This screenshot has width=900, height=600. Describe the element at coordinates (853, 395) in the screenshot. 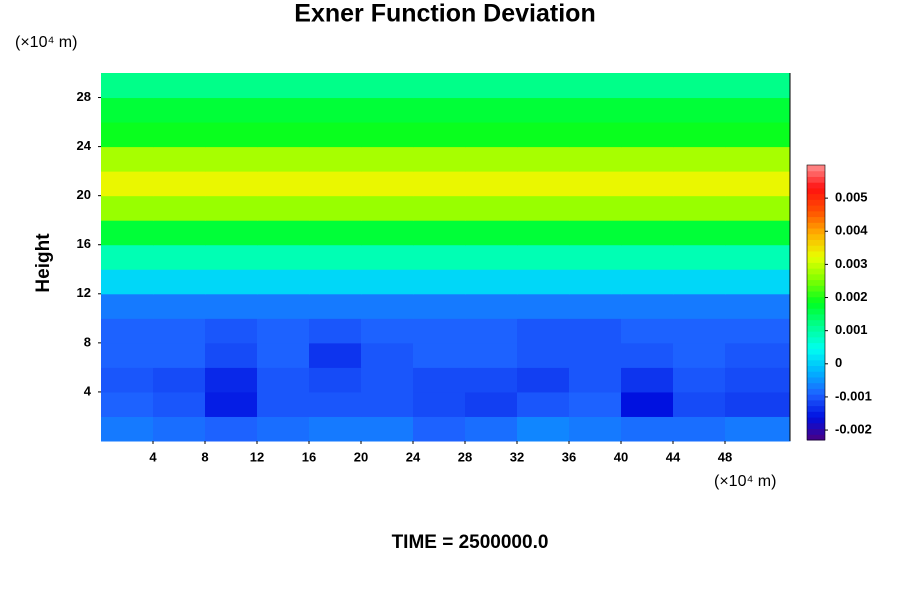

I see `colorbar-tick-label: -0.001` at that location.